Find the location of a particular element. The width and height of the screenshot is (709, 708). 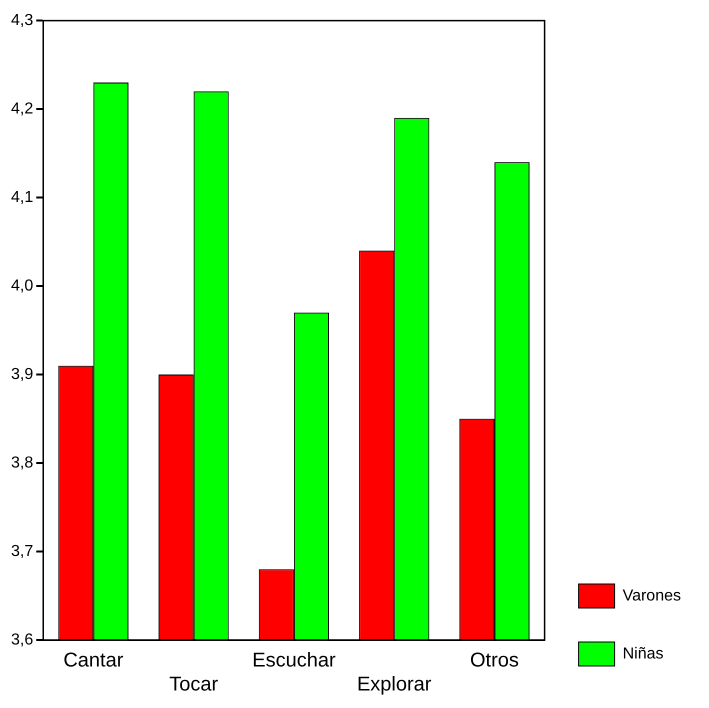

y-tick-label: 3,7 is located at coordinates (22, 551).